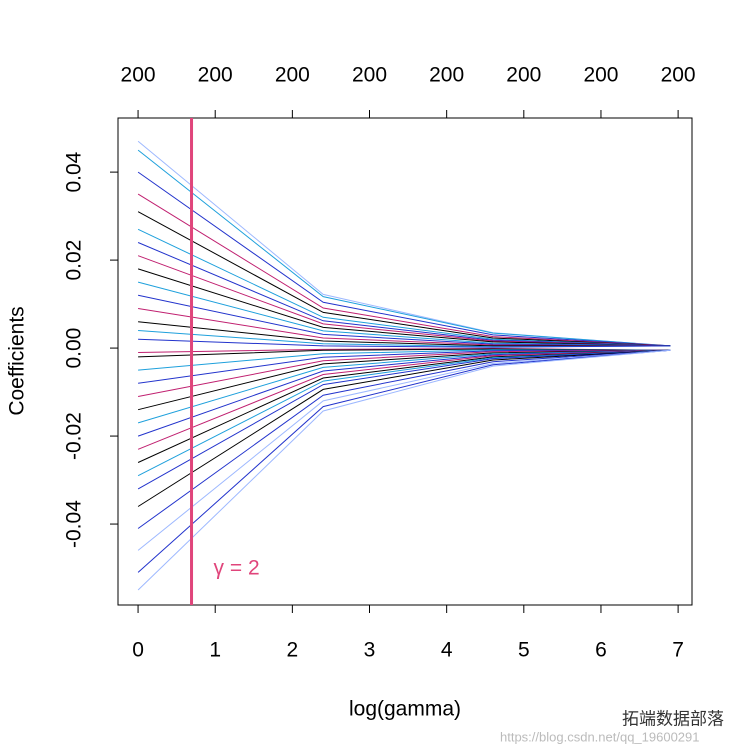 The height and width of the screenshot is (753, 753). What do you see at coordinates (74, 260) in the screenshot?
I see `y-tick-label: 0.02` at bounding box center [74, 260].